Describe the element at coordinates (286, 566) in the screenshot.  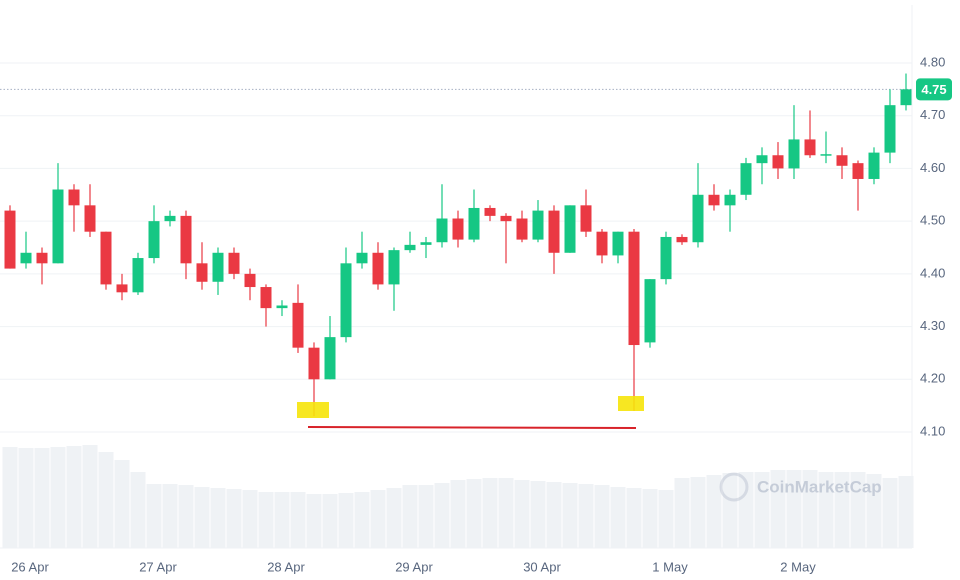
I see `x-tick-label: 28 Apr` at that location.